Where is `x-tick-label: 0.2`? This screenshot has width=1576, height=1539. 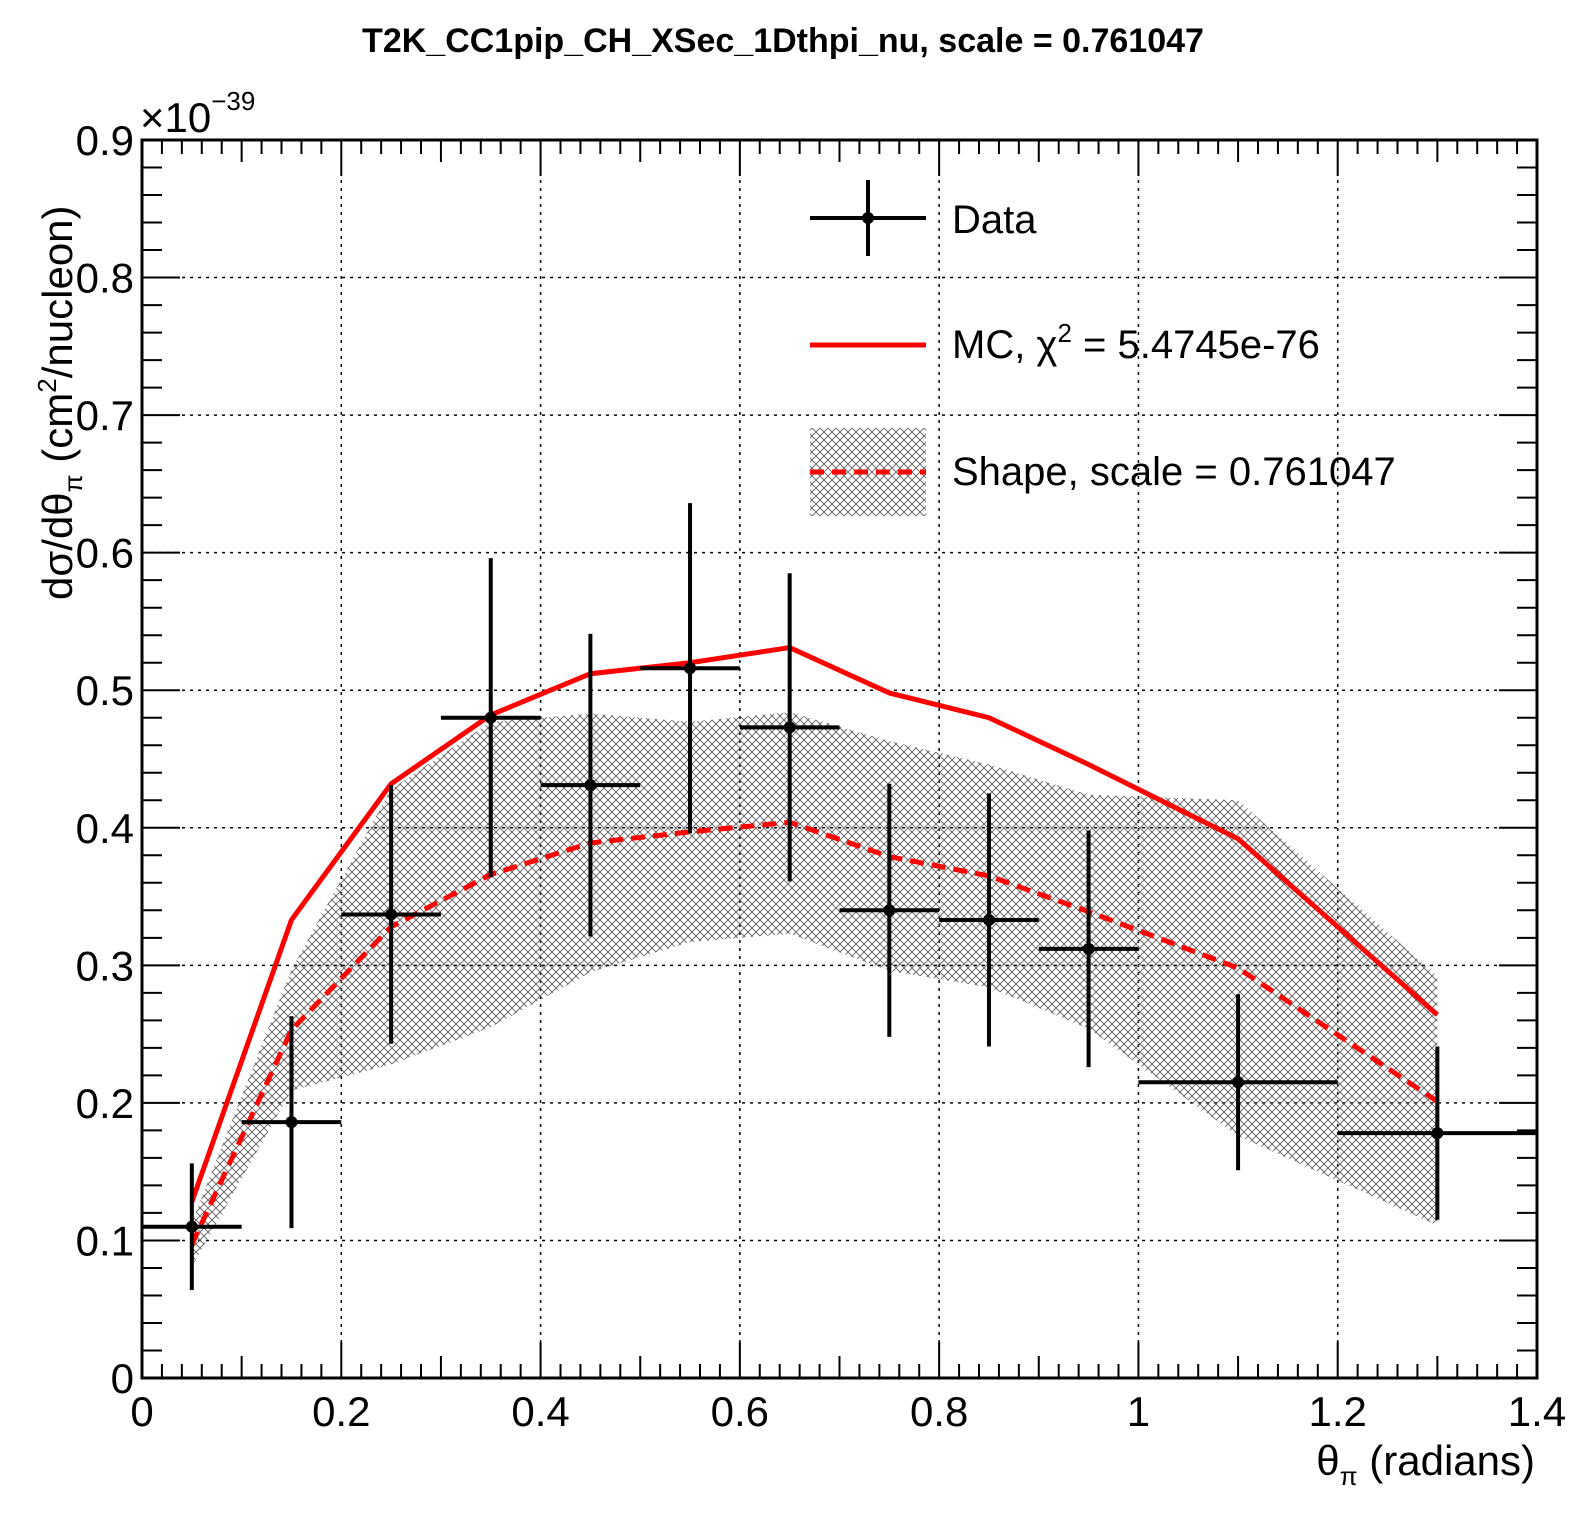 x-tick-label: 0.2 is located at coordinates (341, 1411).